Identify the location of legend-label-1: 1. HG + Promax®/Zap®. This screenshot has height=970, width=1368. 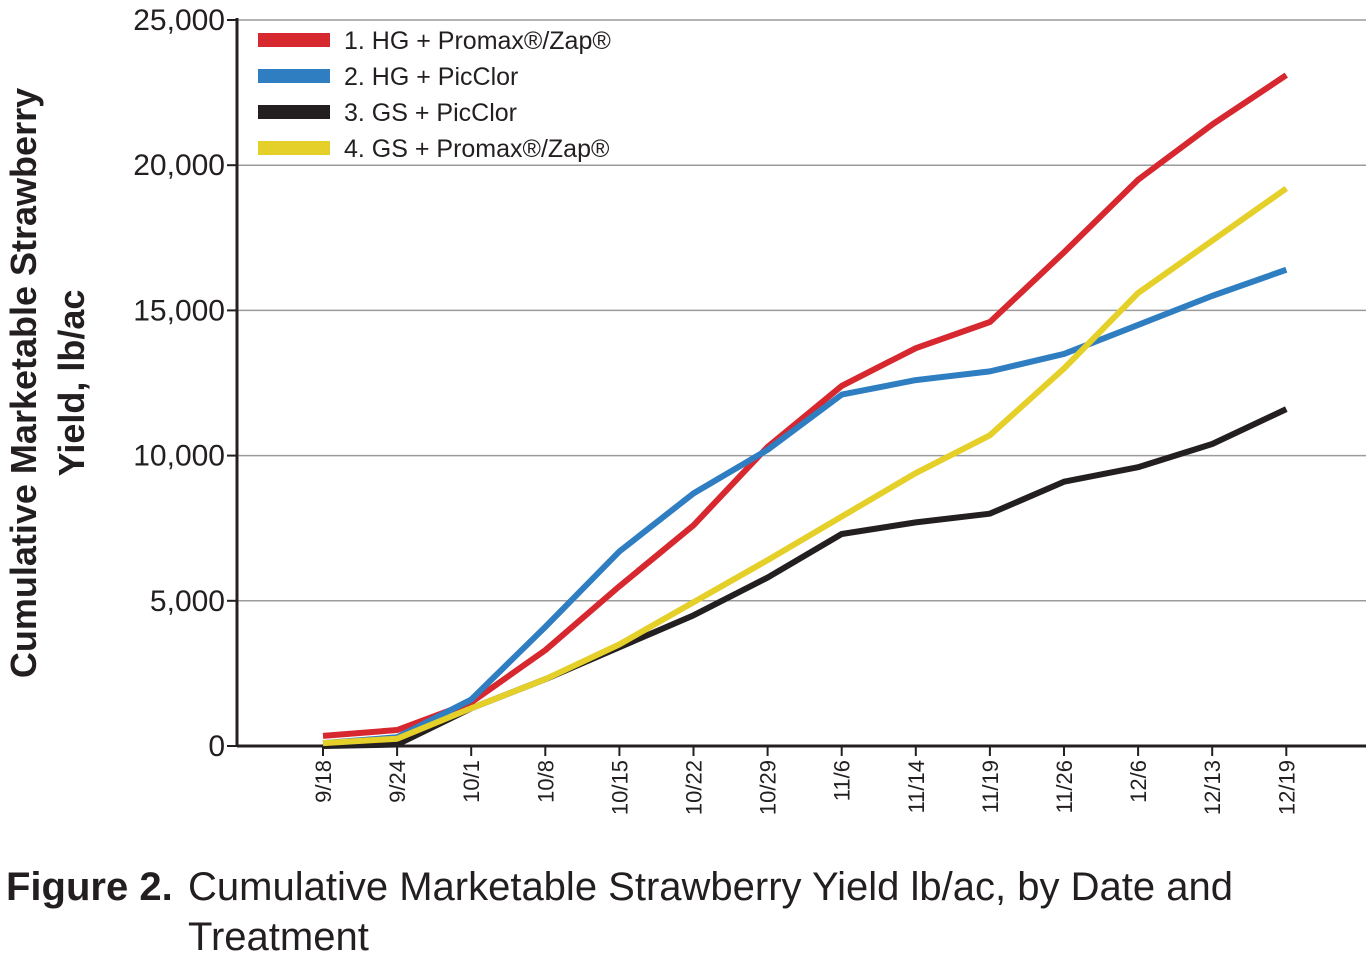
(477, 41).